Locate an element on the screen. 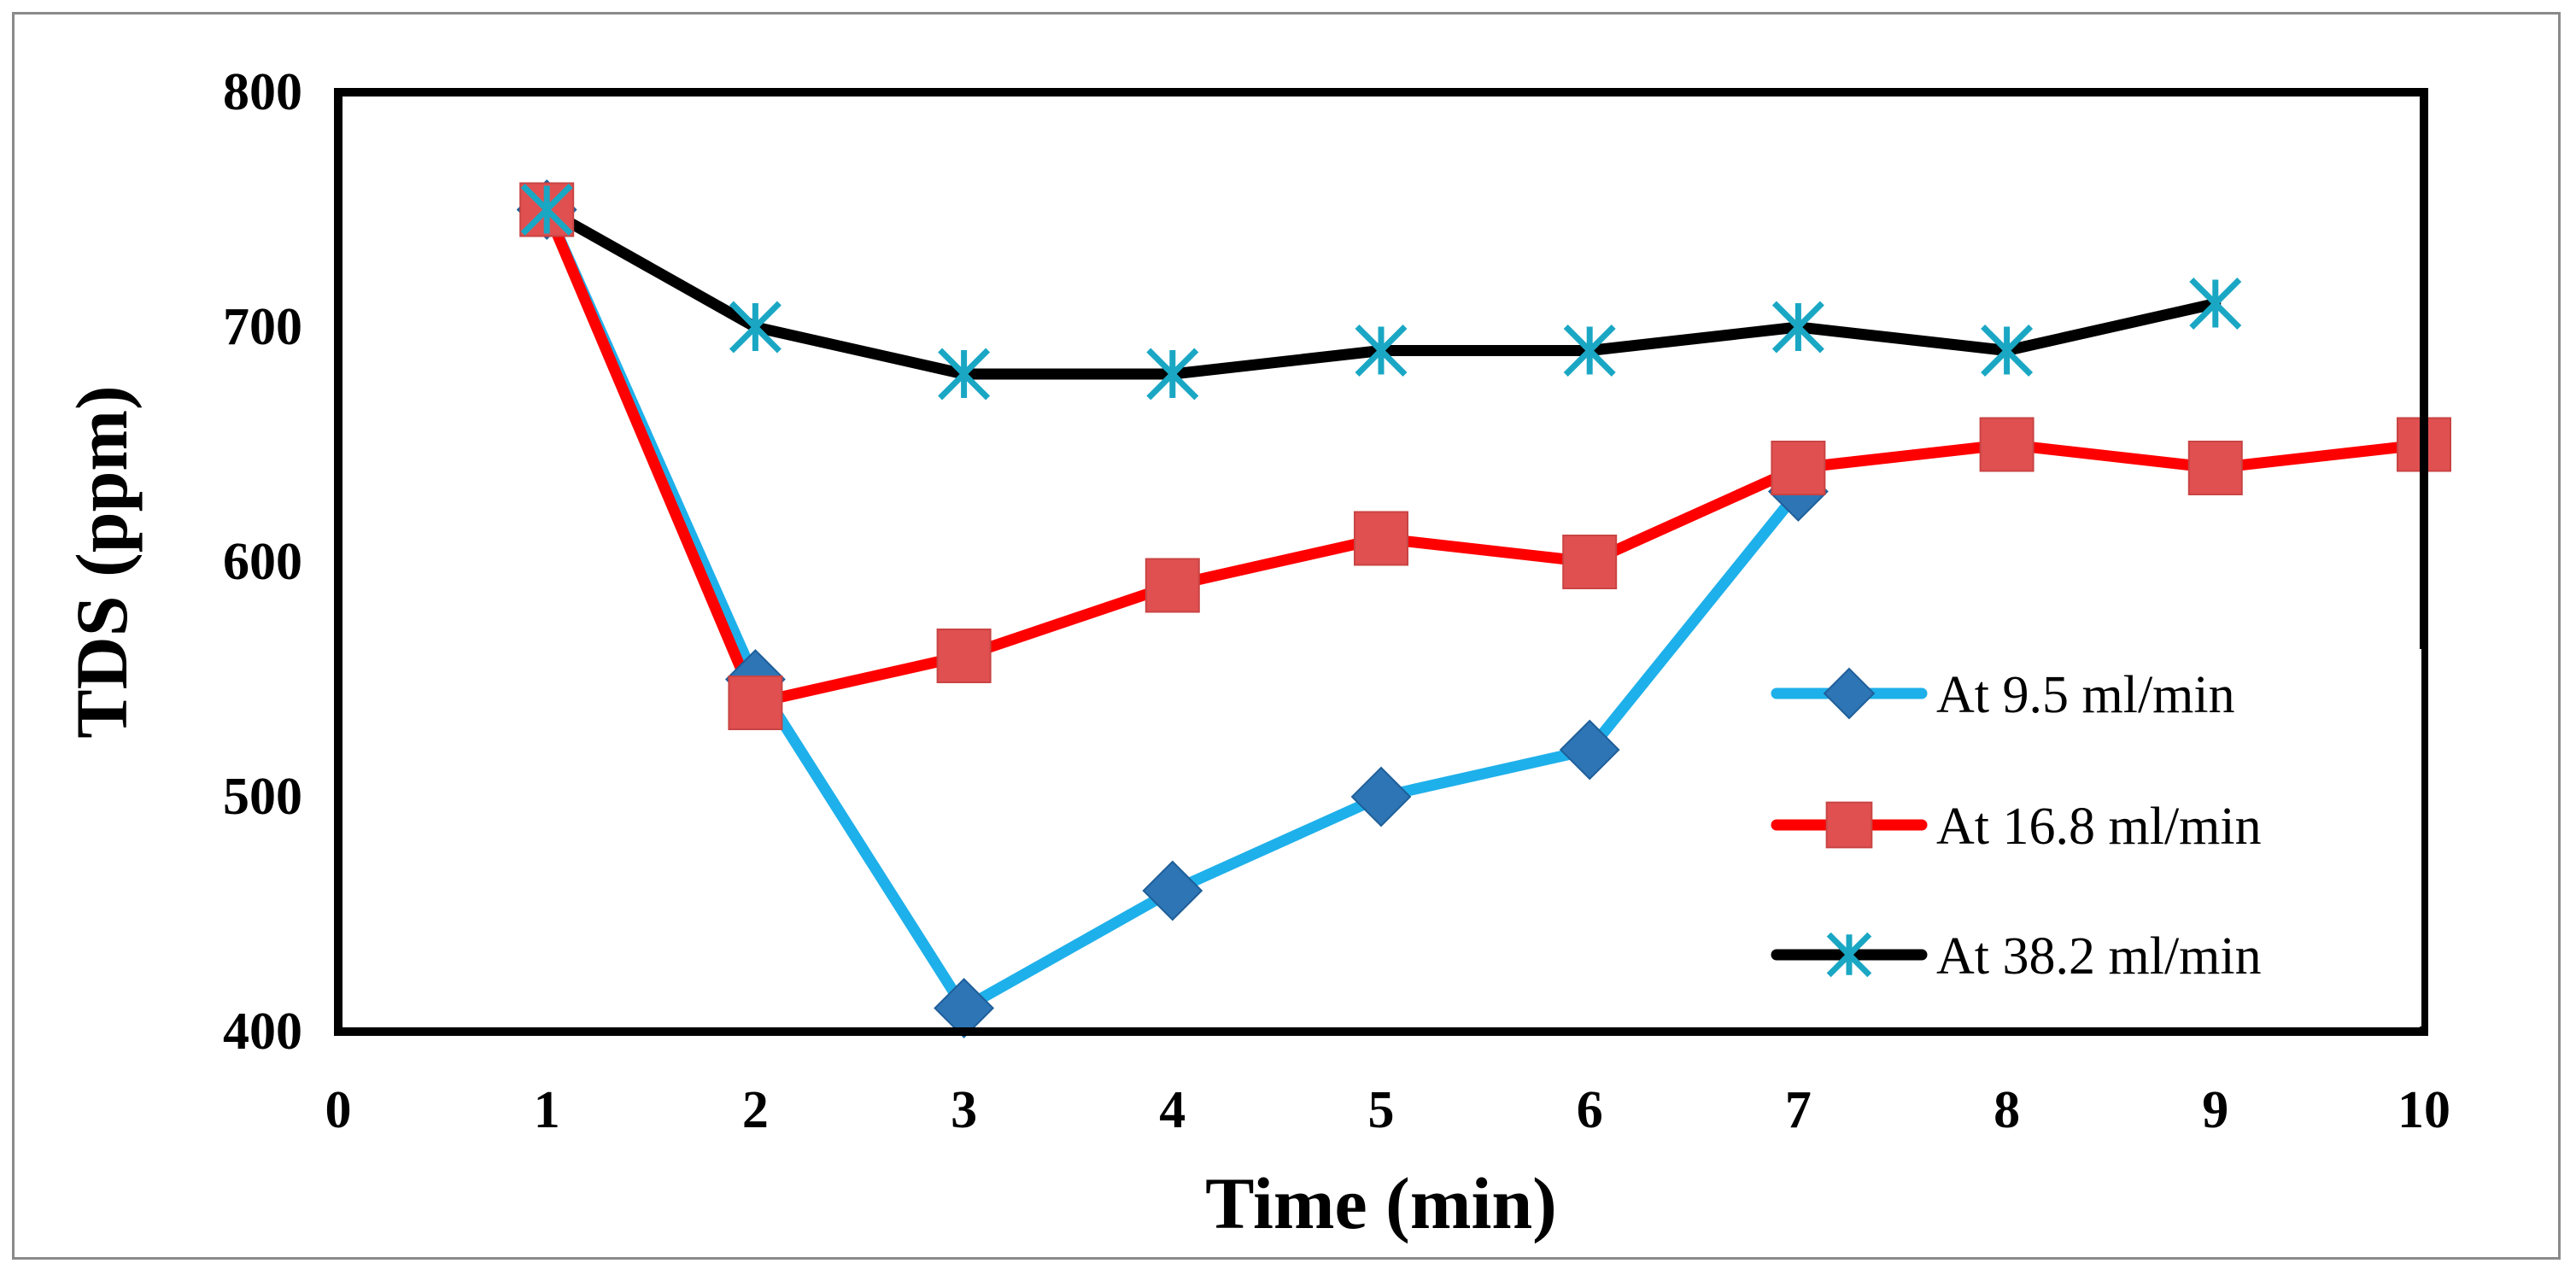 The image size is (2576, 1275). y-tick-labels: 400 500 600 700 800 is located at coordinates (262, 562).